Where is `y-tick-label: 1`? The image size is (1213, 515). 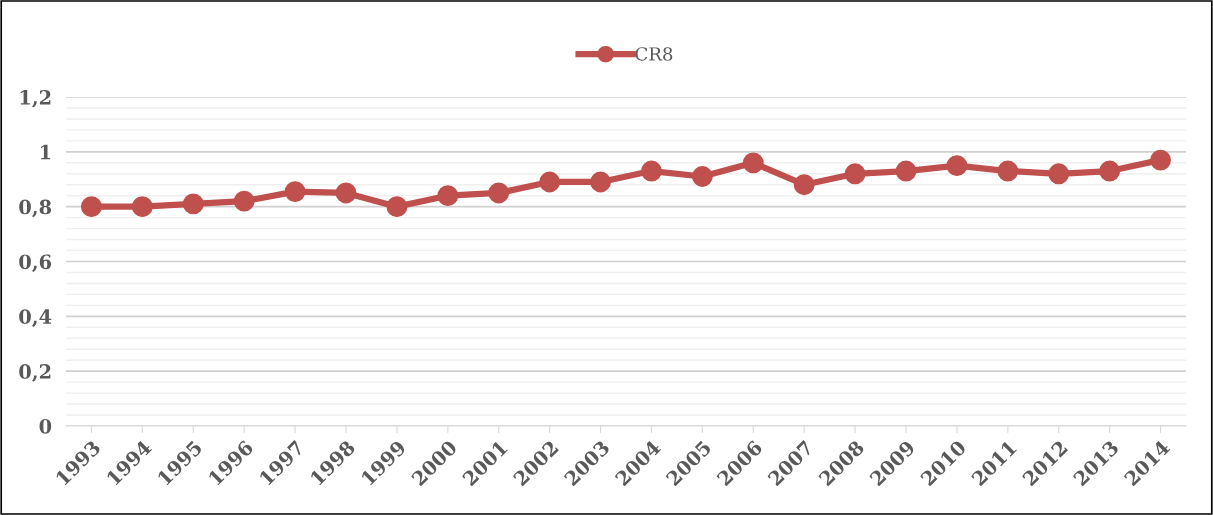 y-tick-label: 1 is located at coordinates (45, 152).